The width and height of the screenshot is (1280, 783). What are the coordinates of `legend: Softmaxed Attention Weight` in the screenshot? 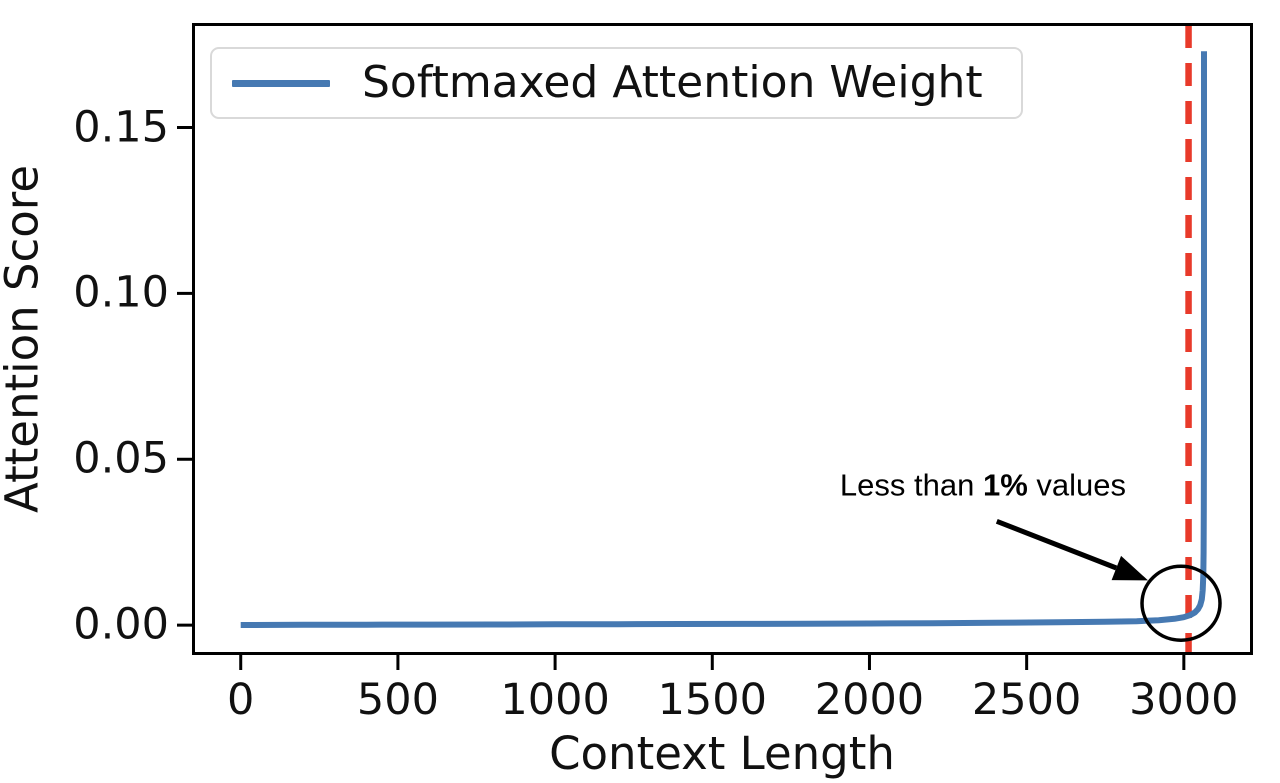 It's located at (616, 83).